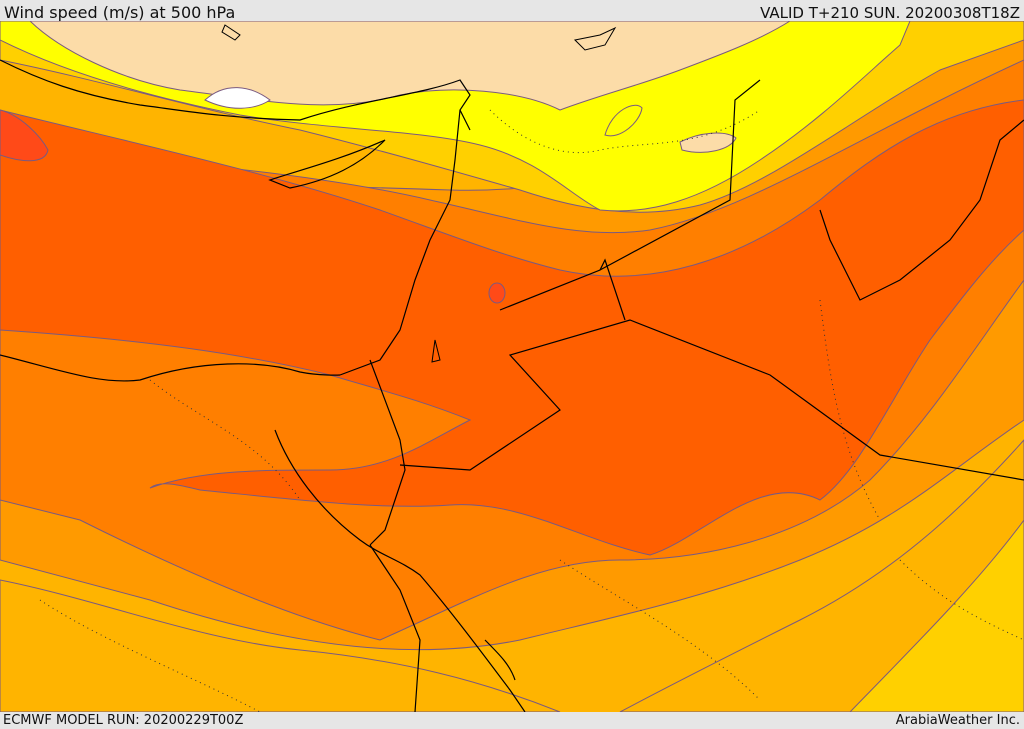 The image size is (1024, 729). Describe the element at coordinates (120, 12) in the screenshot. I see `map-title: Wind speed (m/s) at 500 hPa` at that location.